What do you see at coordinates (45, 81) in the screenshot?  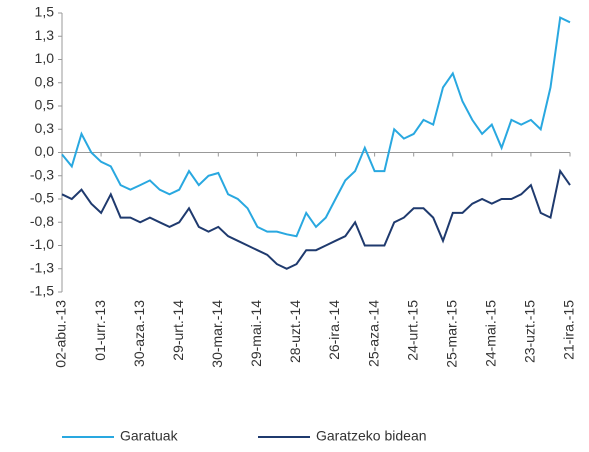 I see `y-tick-label: 0,8` at bounding box center [45, 81].